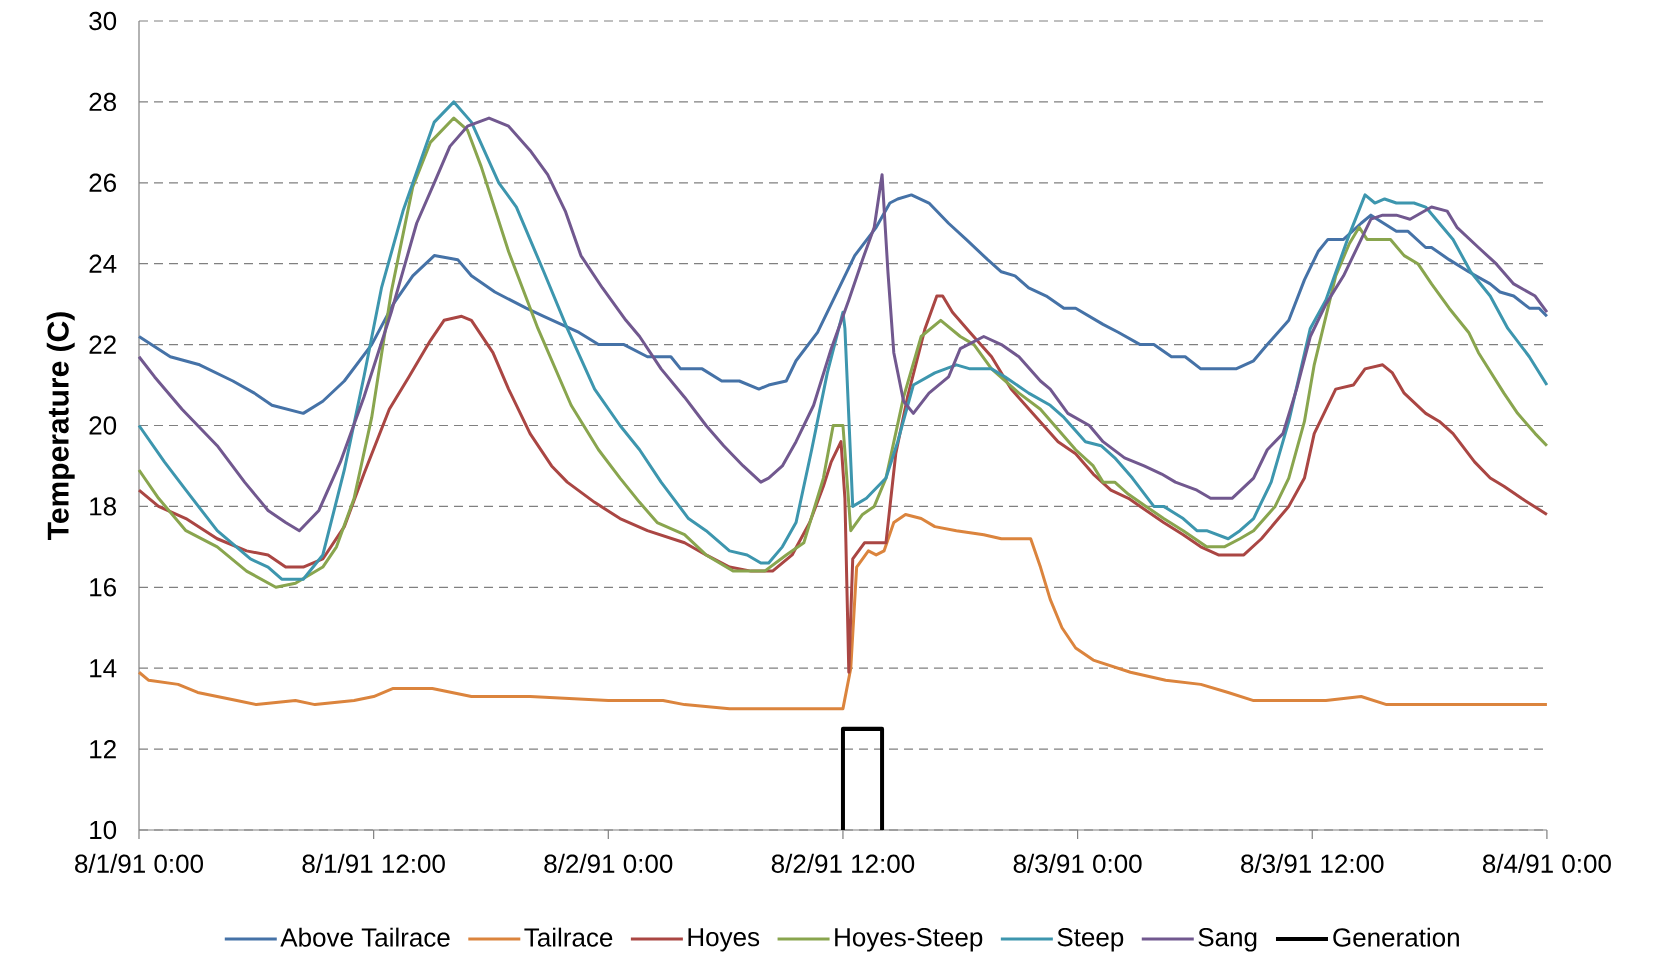  Describe the element at coordinates (1077, 863) in the screenshot. I see `x-tick-label: 8/3/91 0:00` at that location.